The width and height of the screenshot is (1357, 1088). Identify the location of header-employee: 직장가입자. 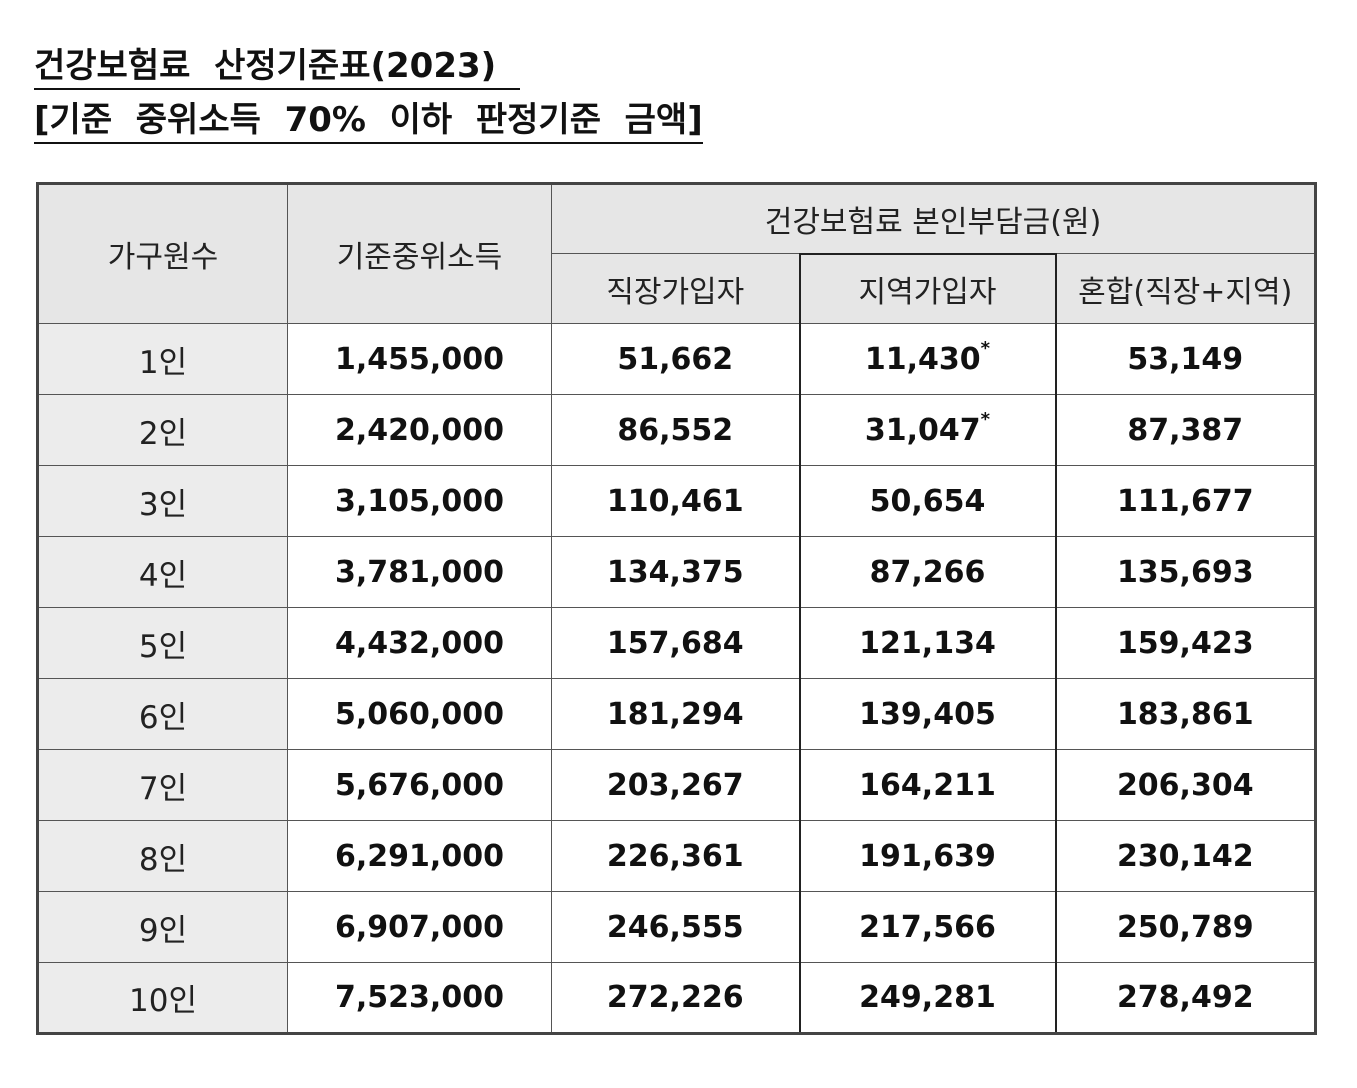
(675, 288).